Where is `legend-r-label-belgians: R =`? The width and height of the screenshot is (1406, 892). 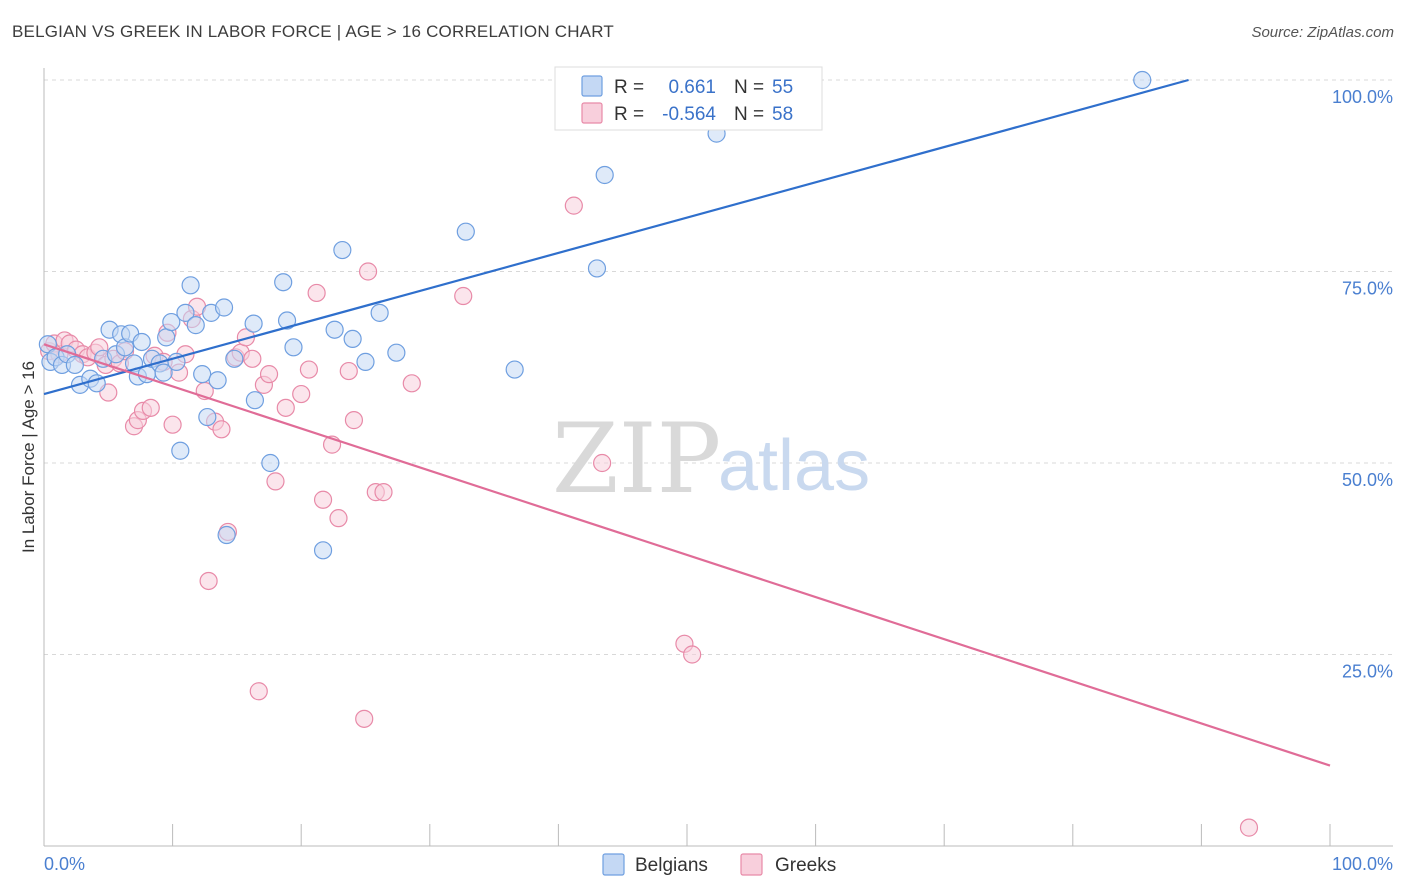
legend-r-label-belgians: R = is located at coordinates (629, 87).